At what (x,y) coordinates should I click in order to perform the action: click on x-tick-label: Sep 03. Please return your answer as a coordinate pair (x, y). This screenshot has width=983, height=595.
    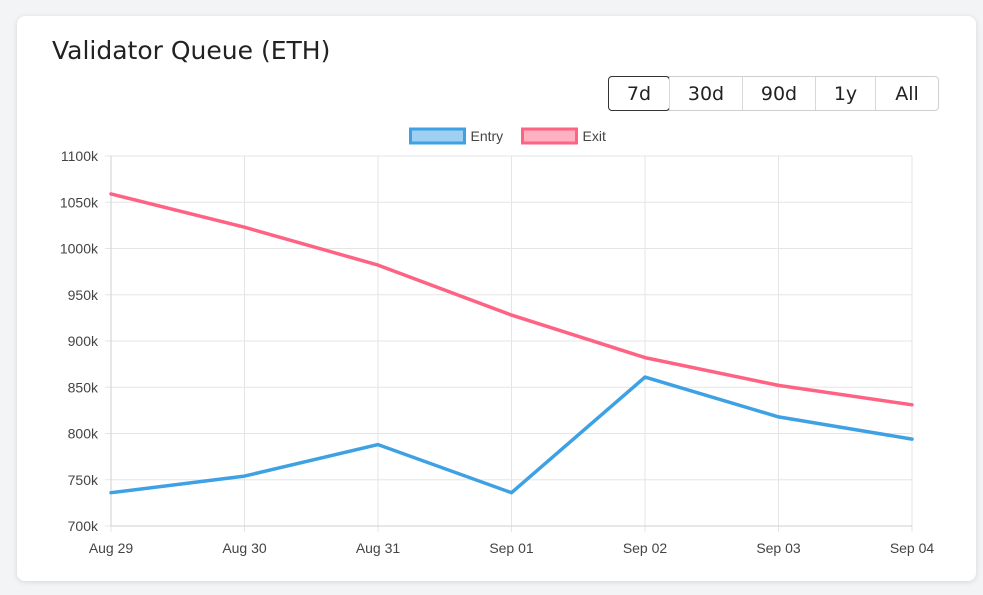
    Looking at the image, I should click on (778, 548).